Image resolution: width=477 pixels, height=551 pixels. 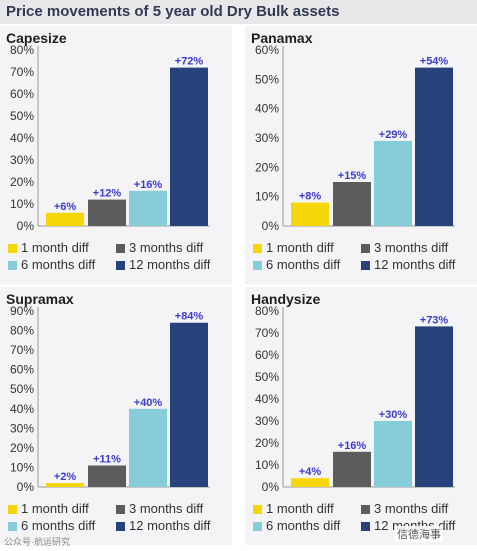 What do you see at coordinates (352, 176) in the screenshot?
I see `data-label: +15%` at bounding box center [352, 176].